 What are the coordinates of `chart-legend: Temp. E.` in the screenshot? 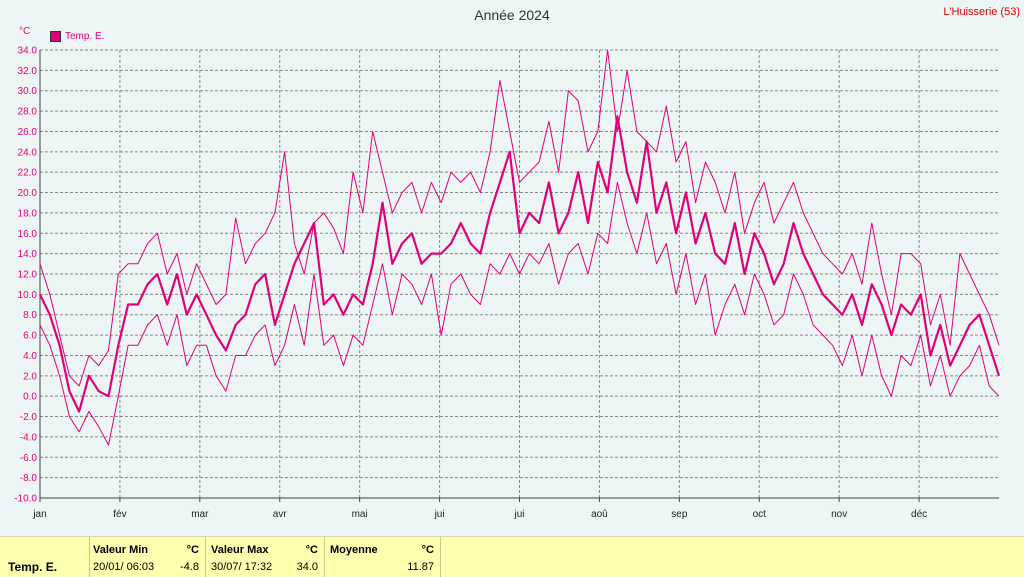 It's located at (77, 36).